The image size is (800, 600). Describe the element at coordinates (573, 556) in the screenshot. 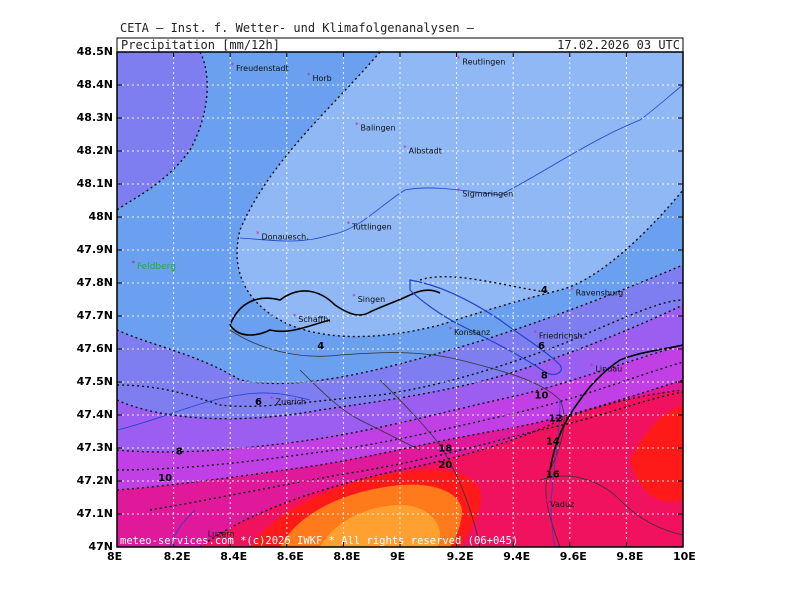

I see `x-axis-label: 9.6E` at that location.